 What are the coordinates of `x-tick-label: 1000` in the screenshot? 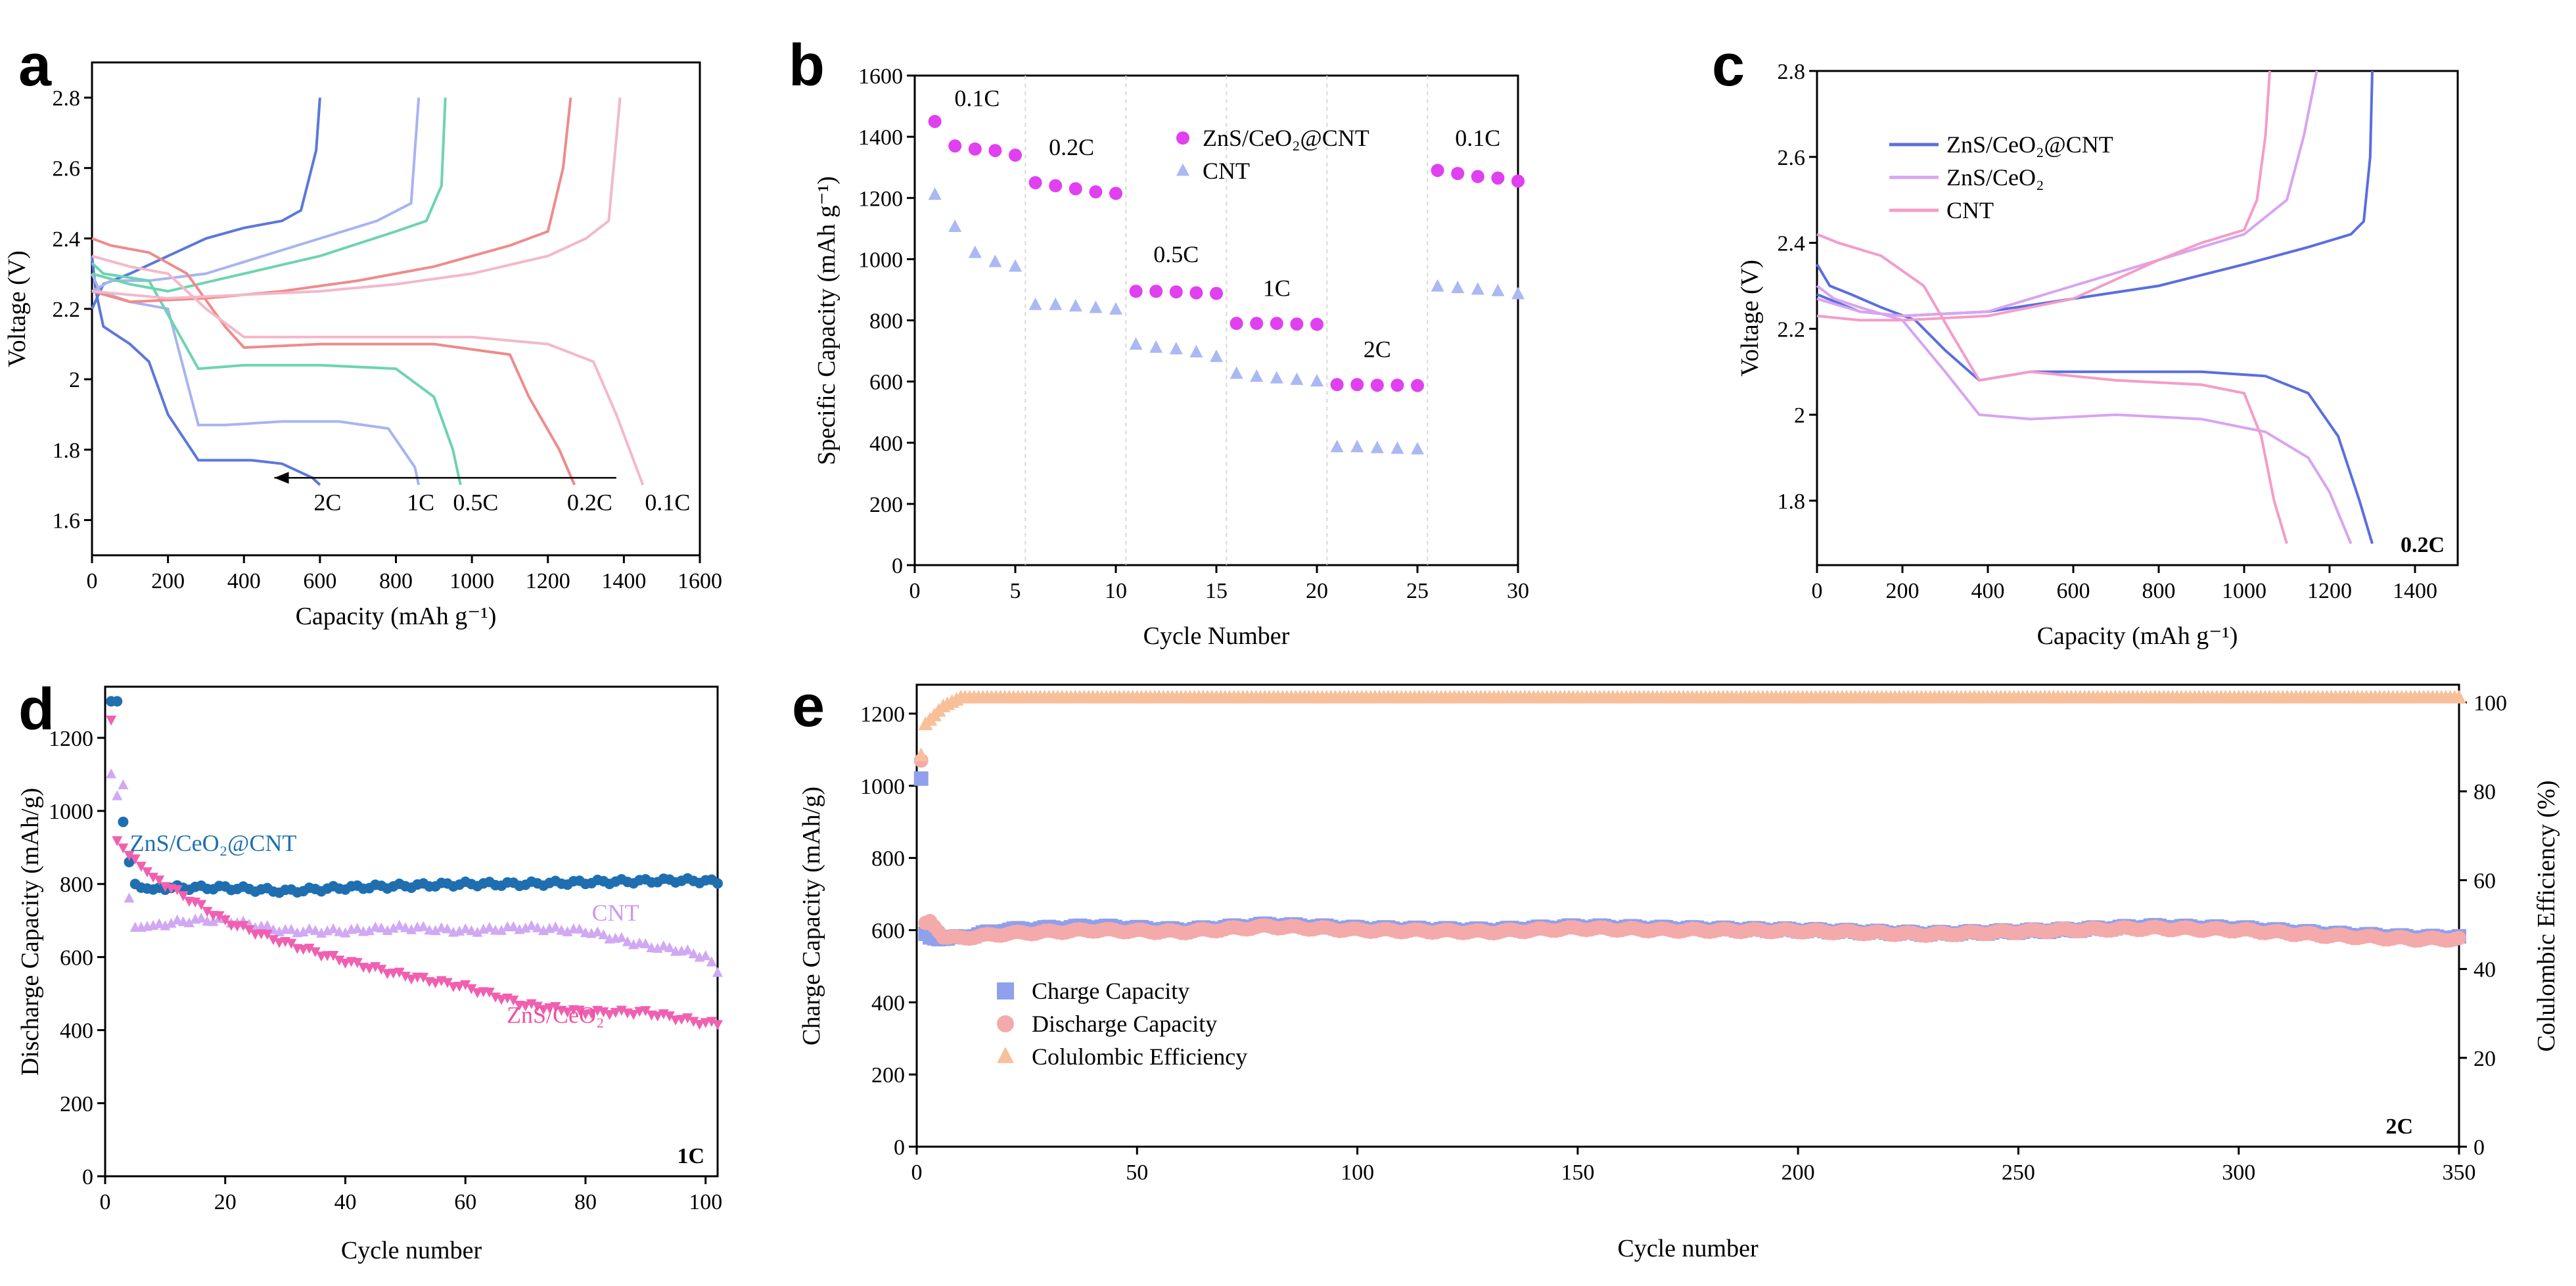 It's located at (471, 581).